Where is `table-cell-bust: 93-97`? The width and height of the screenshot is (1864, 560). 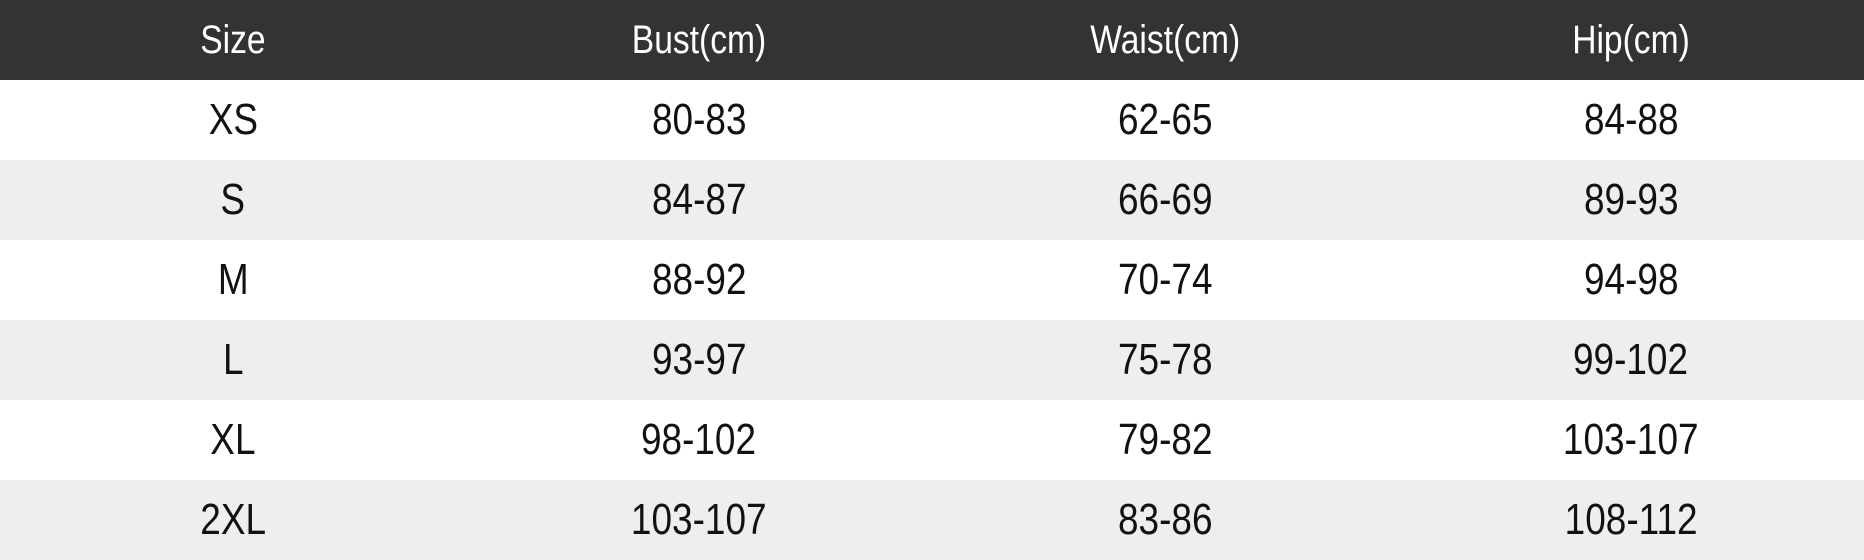
table-cell-bust: 93-97 is located at coordinates (699, 360).